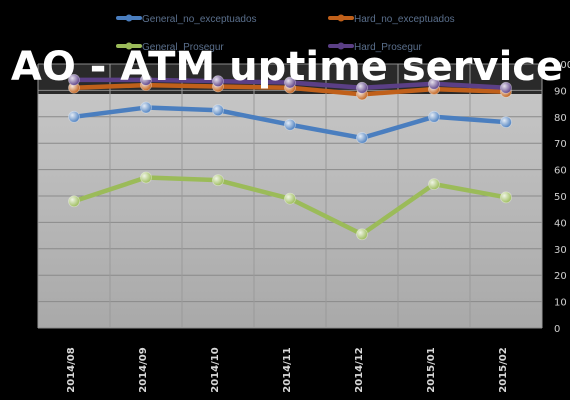  Describe the element at coordinates (404, 19) in the screenshot. I see `legend-label: Hard_no_exceptuados` at that location.